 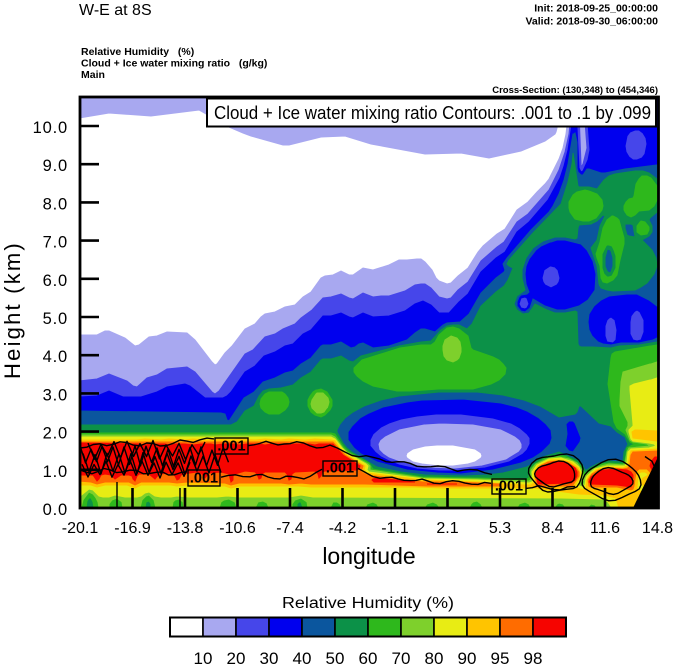 What do you see at coordinates (55, 434) in the screenshot?
I see `svg-text: 2.0` at bounding box center [55, 434].